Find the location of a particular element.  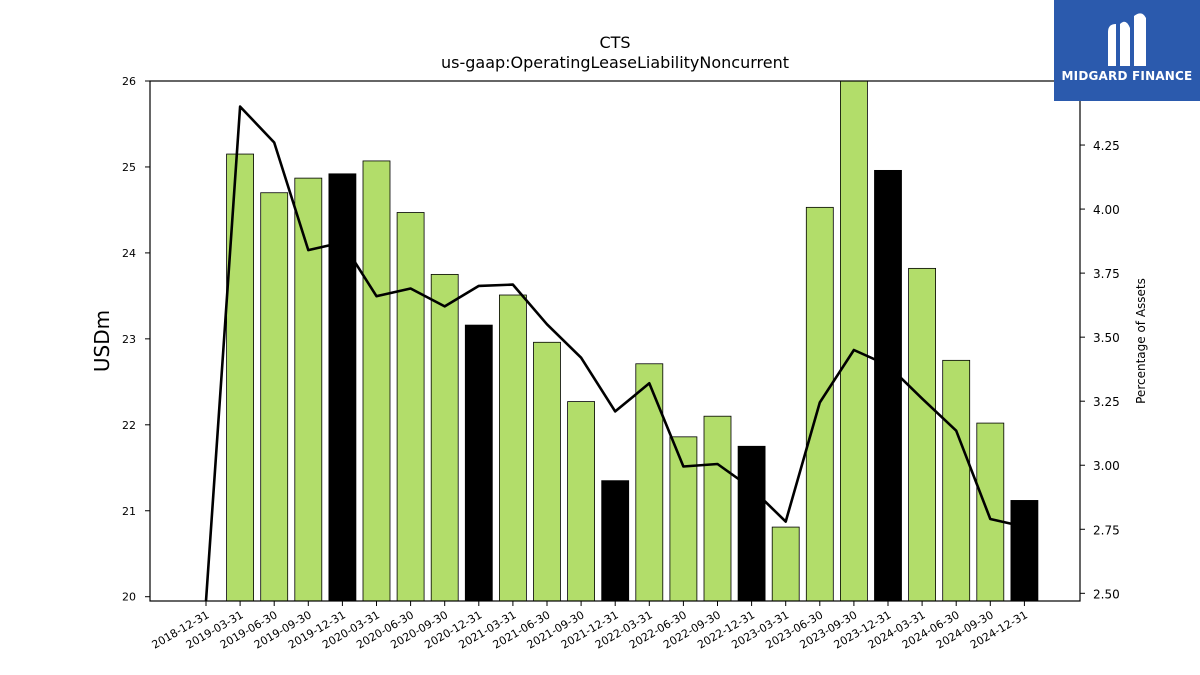

y2-tick-label-2.75: 2.75 is located at coordinates (1106, 530).